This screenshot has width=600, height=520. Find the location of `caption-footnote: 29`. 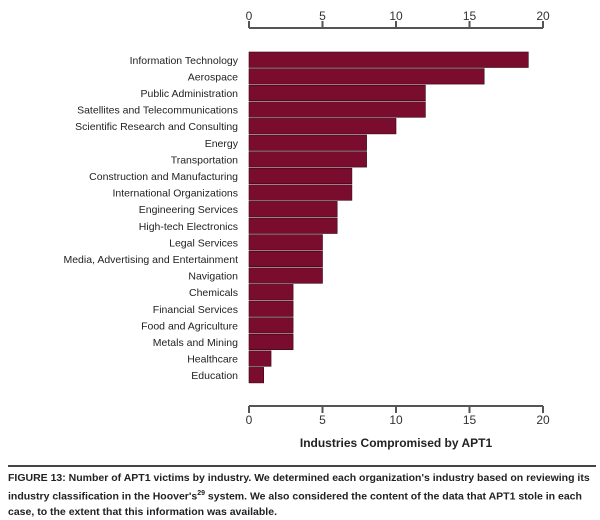

caption-footnote: 29 is located at coordinates (201, 493).